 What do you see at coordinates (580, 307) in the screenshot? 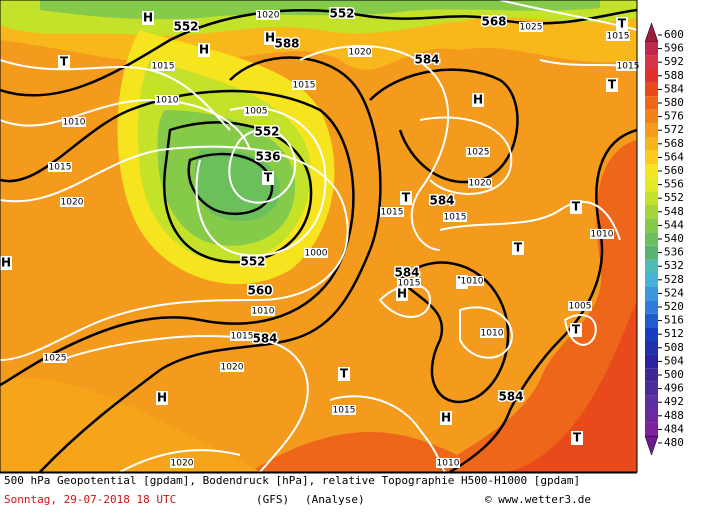
I see `isobar-label: 1005` at bounding box center [580, 307].